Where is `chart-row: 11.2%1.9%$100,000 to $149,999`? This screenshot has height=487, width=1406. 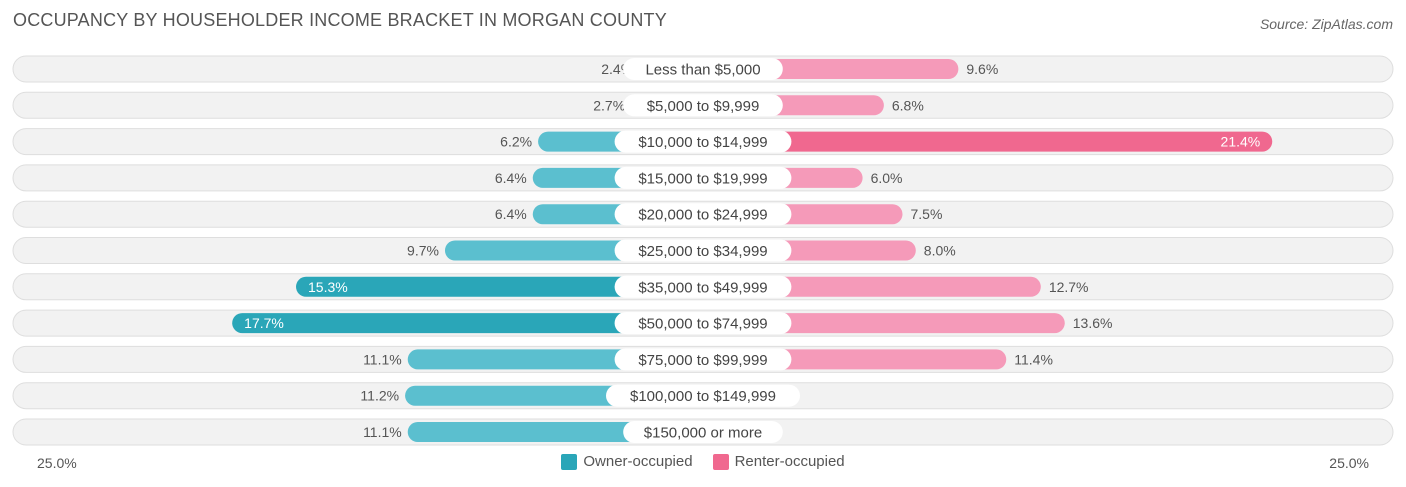
chart-row: 11.2%1.9%$100,000 to $149,999 is located at coordinates (703, 396).